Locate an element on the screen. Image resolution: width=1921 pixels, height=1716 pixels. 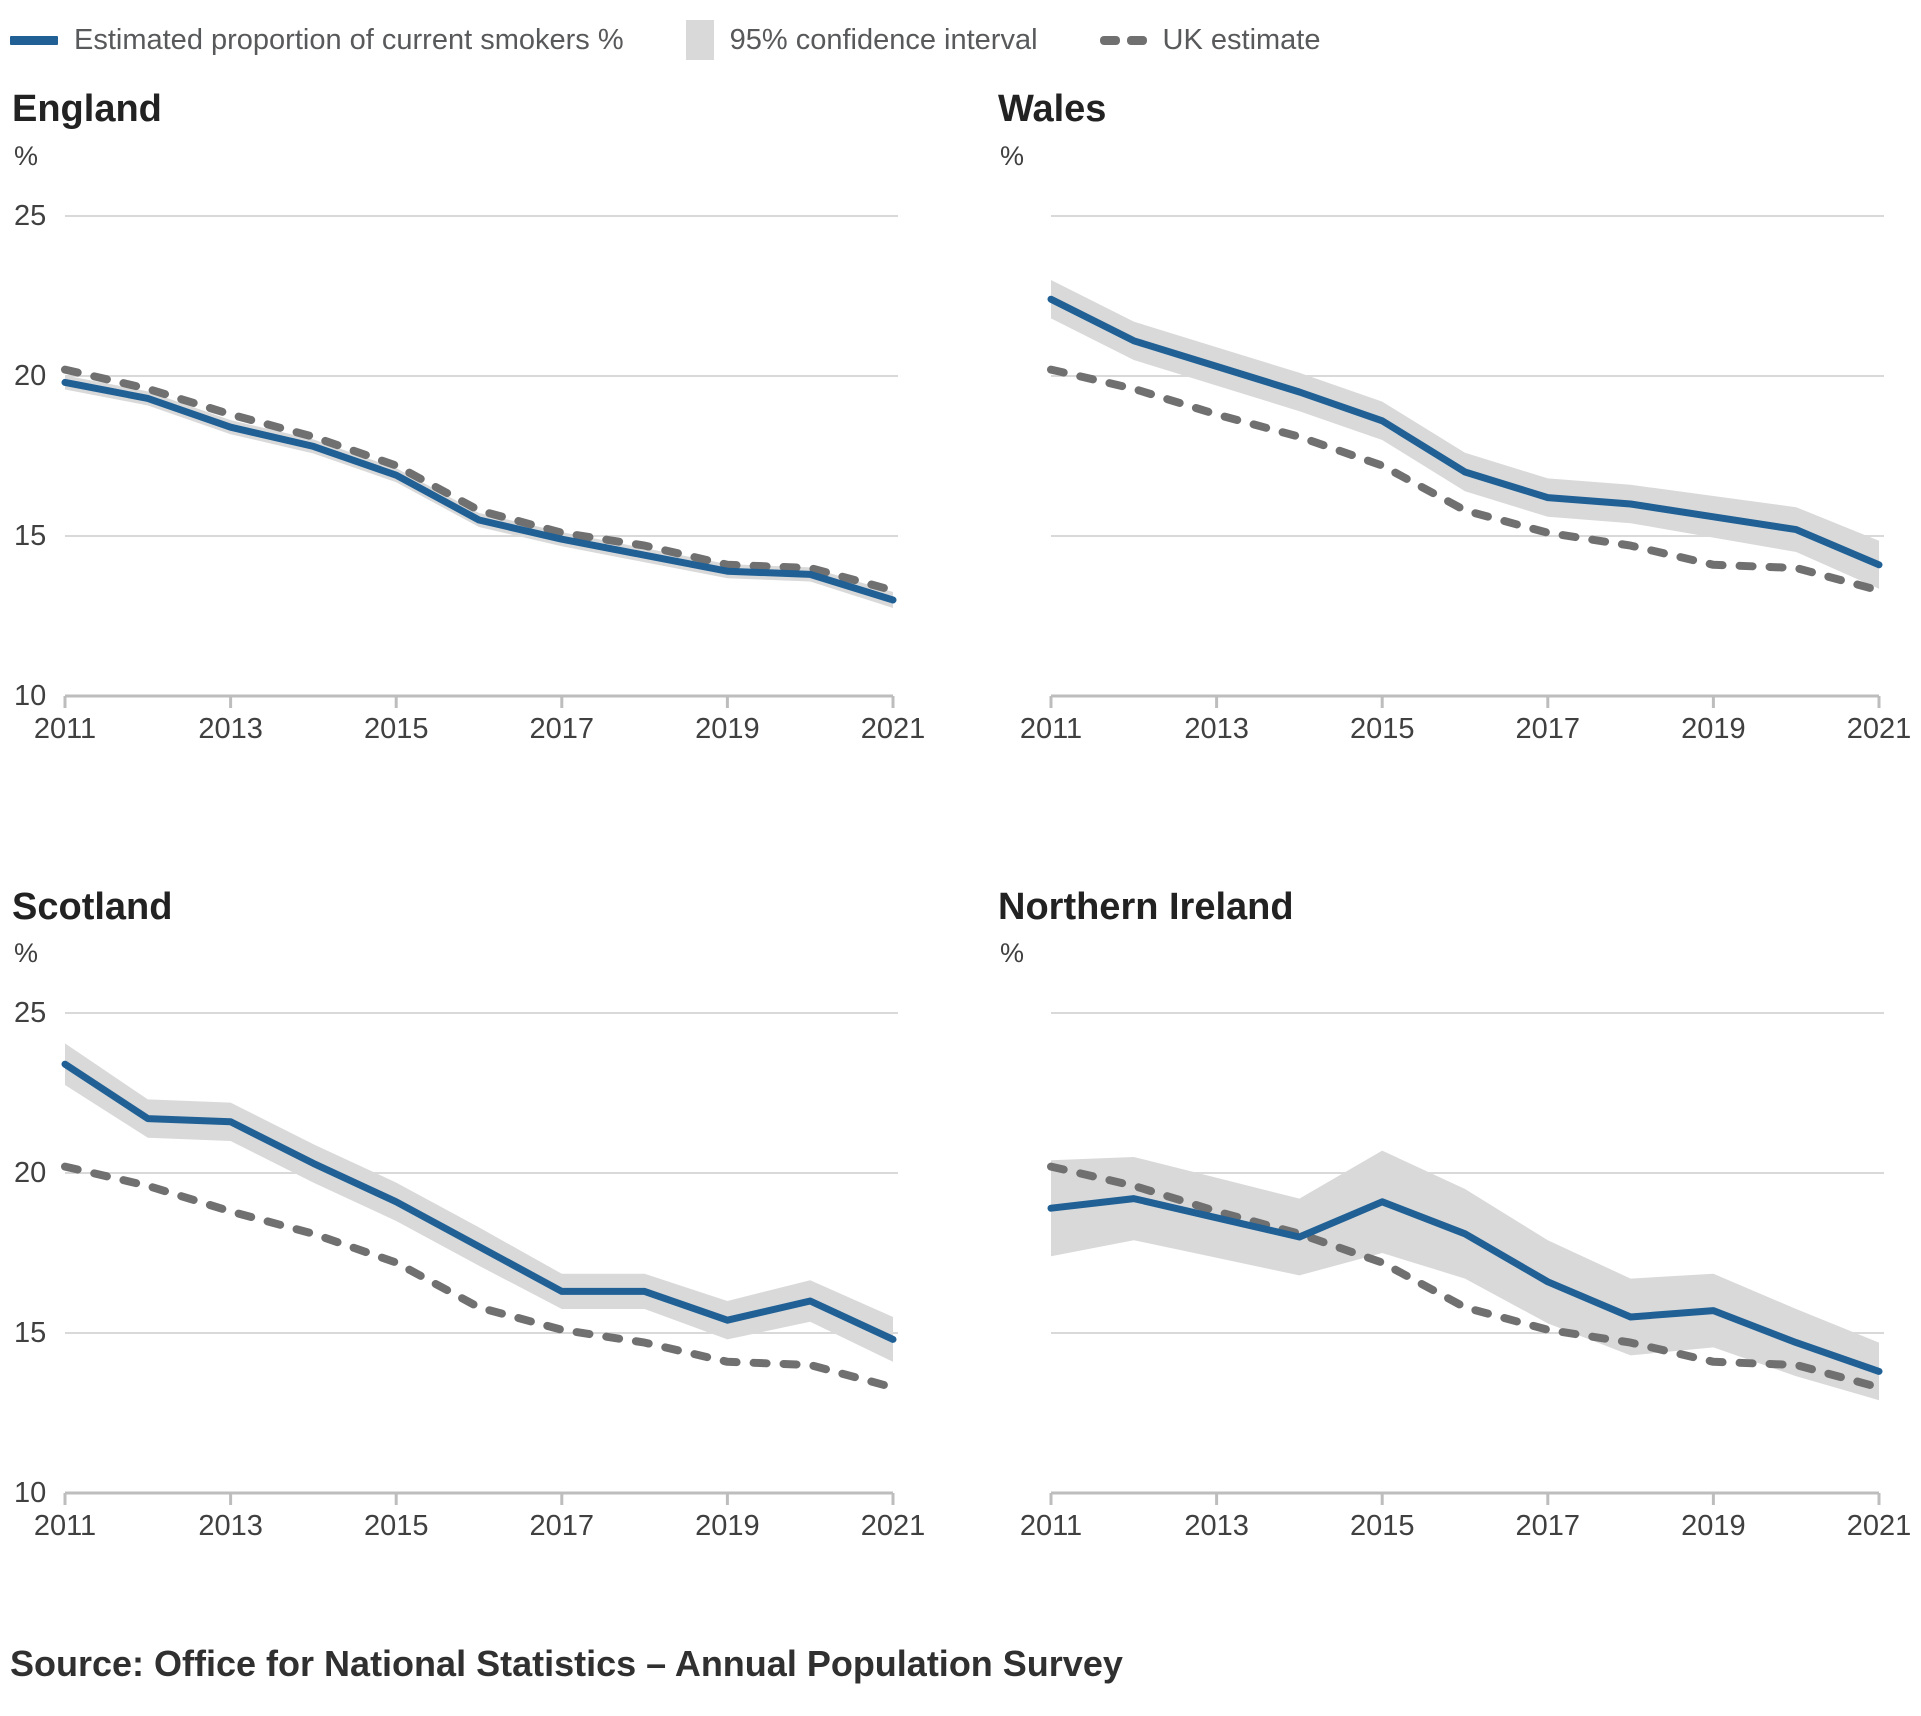
ci-band-swatch-icon is located at coordinates (699, 40).